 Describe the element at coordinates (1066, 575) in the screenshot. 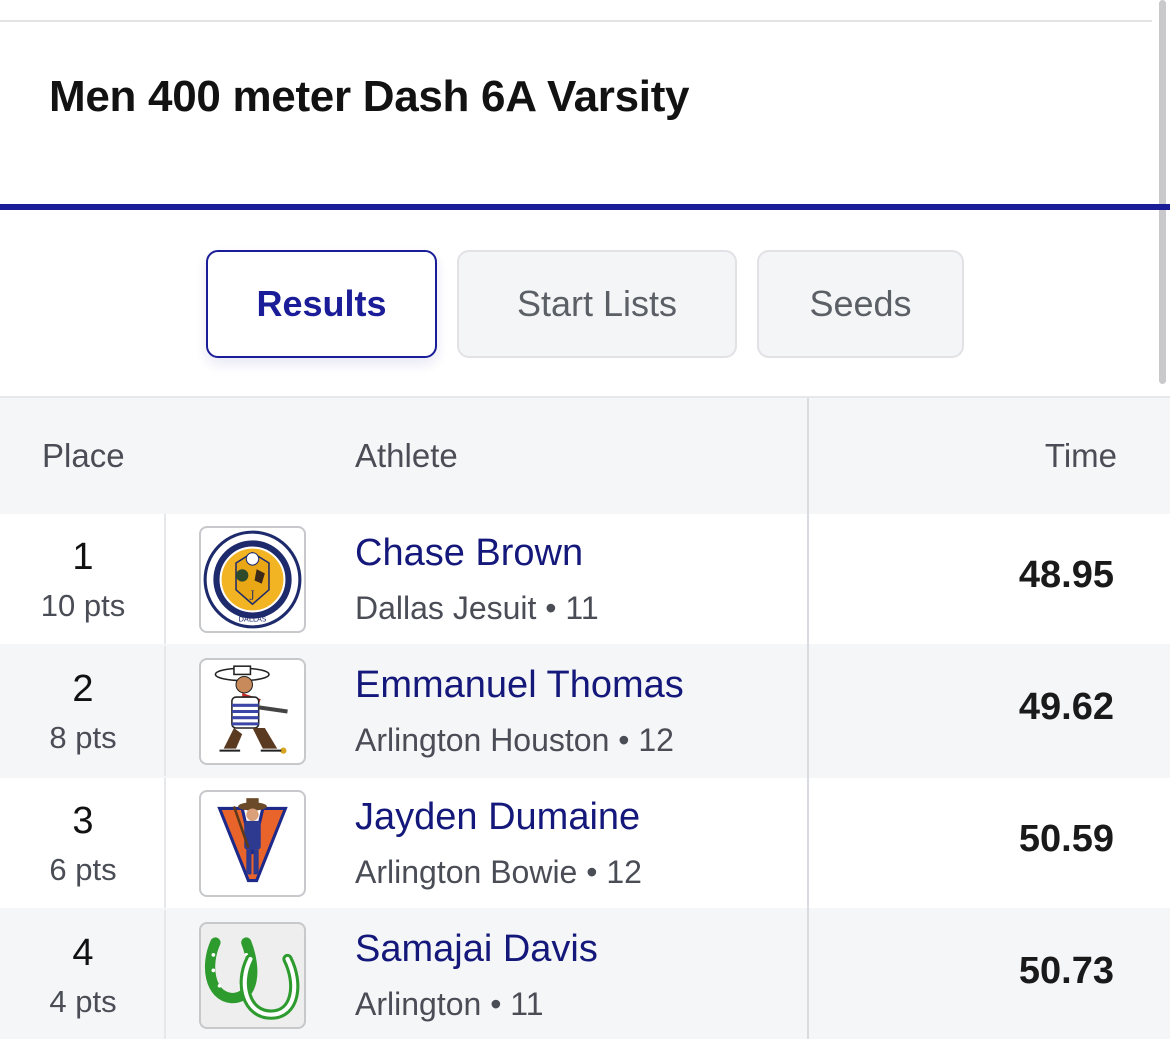

I see `result-time: 48.95` at that location.